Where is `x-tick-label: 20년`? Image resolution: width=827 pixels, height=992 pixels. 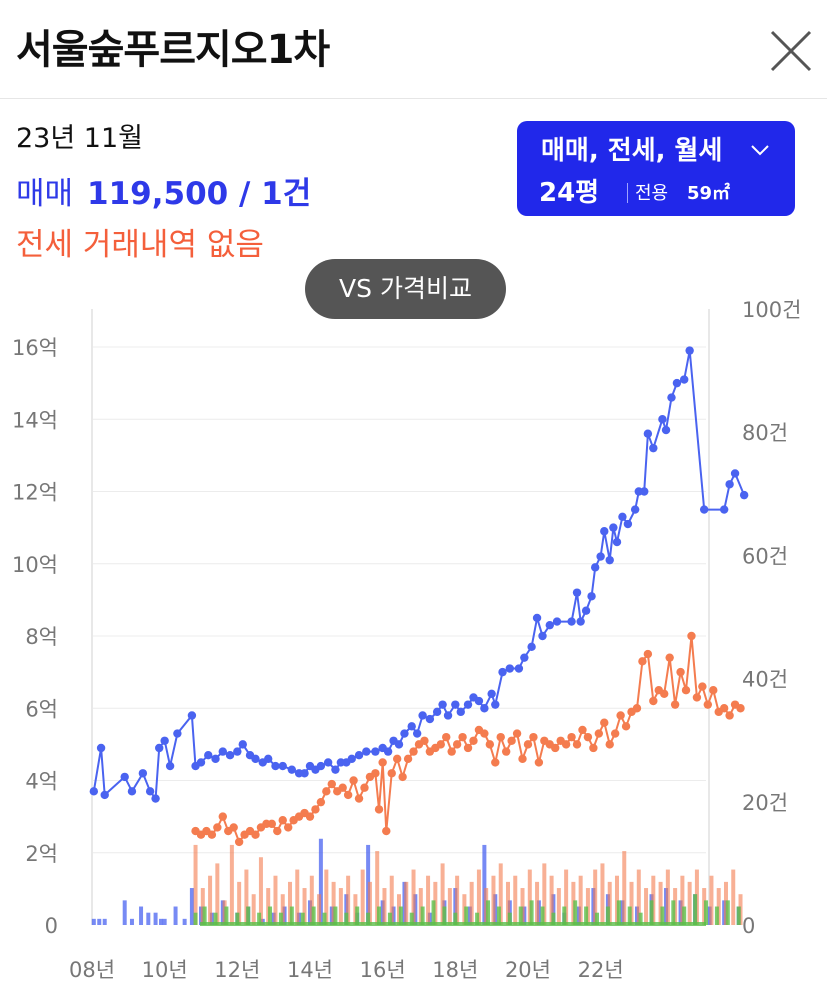
x-tick-label: 20년 is located at coordinates (528, 970).